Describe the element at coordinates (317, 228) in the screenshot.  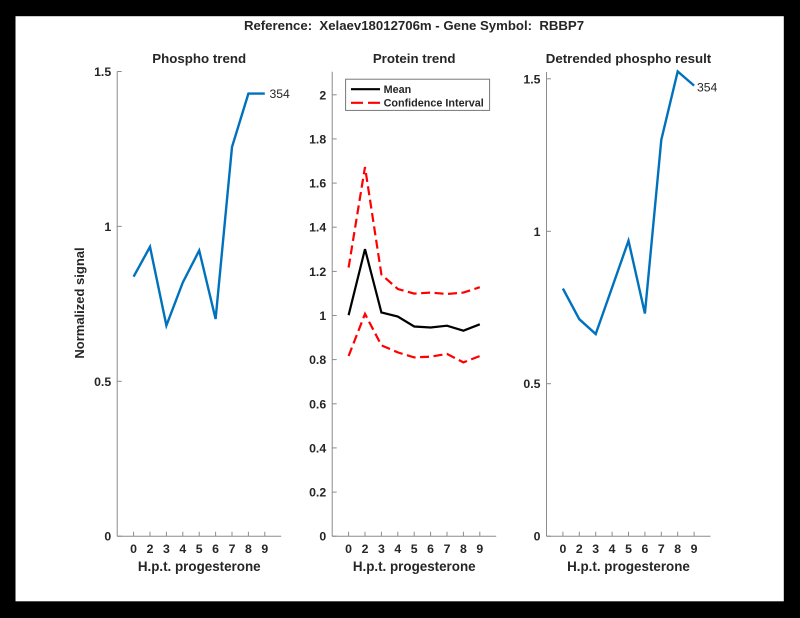
I see `svg-text: 1.4` at that location.